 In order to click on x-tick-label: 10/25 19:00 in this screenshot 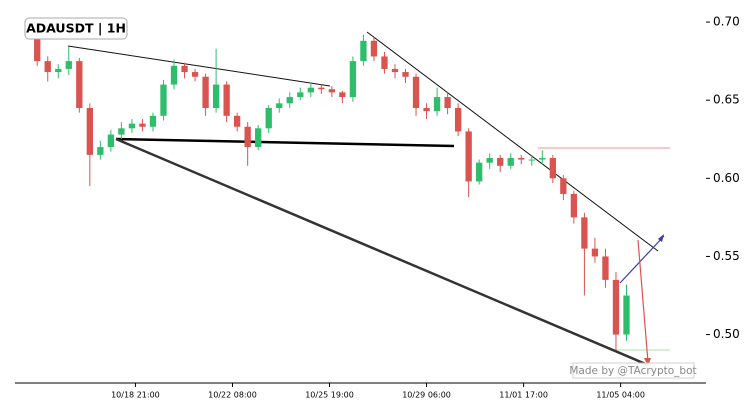, I will do `click(329, 395)`.